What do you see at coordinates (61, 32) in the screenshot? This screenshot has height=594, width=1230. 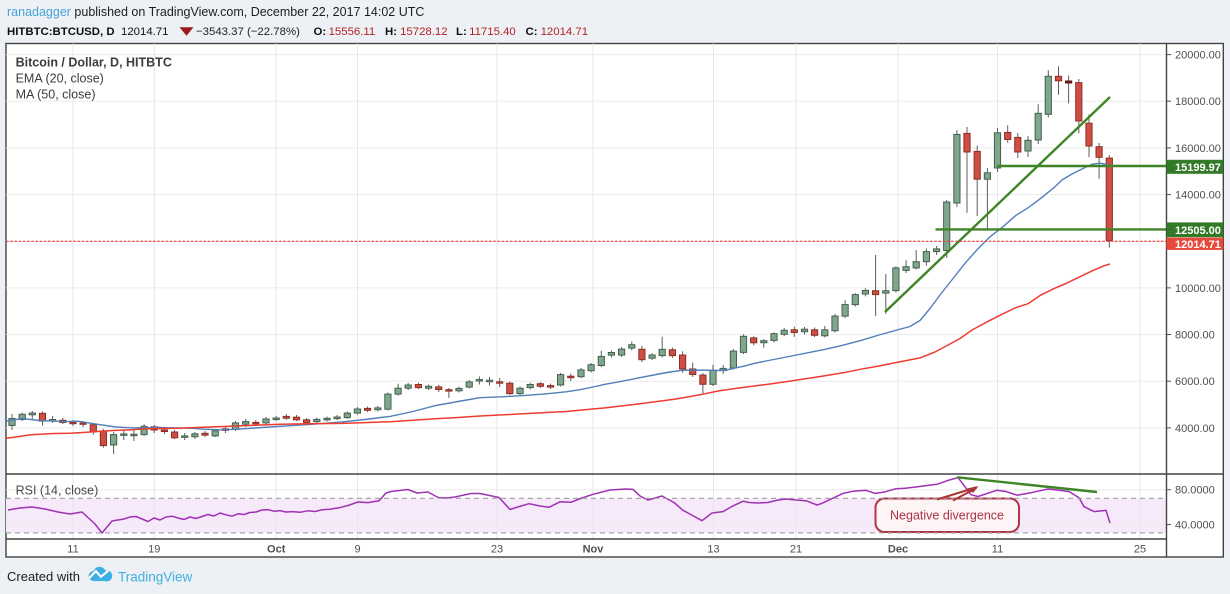 I see `svg-text: HITBTC:BTCUSD, D` at bounding box center [61, 32].